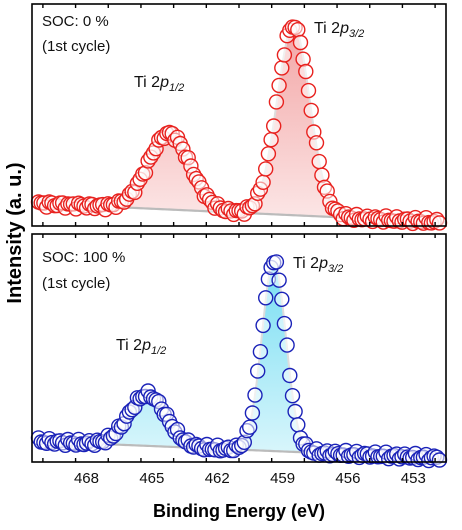  Describe the element at coordinates (327, 28) in the screenshot. I see `top-peak-label-2p32-main: Ti 2` at that location.